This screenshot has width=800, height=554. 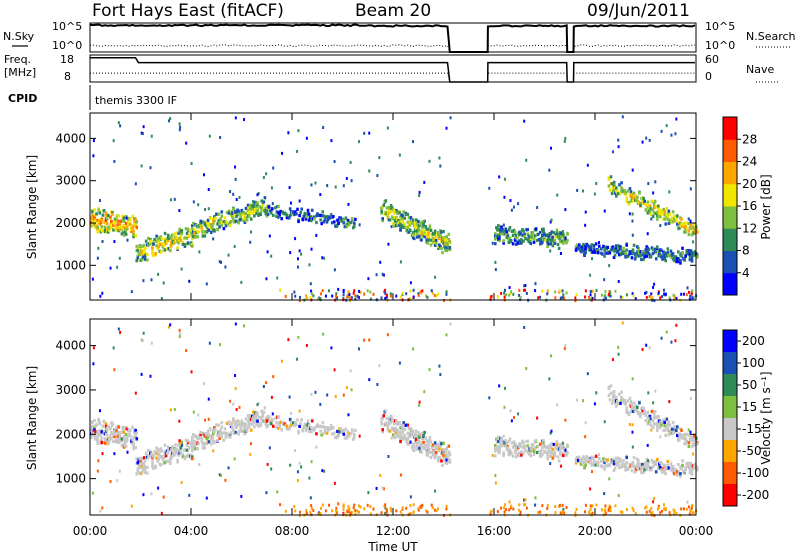 What do you see at coordinates (292, 531) in the screenshot?
I see `x-tick-label: 08:00` at bounding box center [292, 531].